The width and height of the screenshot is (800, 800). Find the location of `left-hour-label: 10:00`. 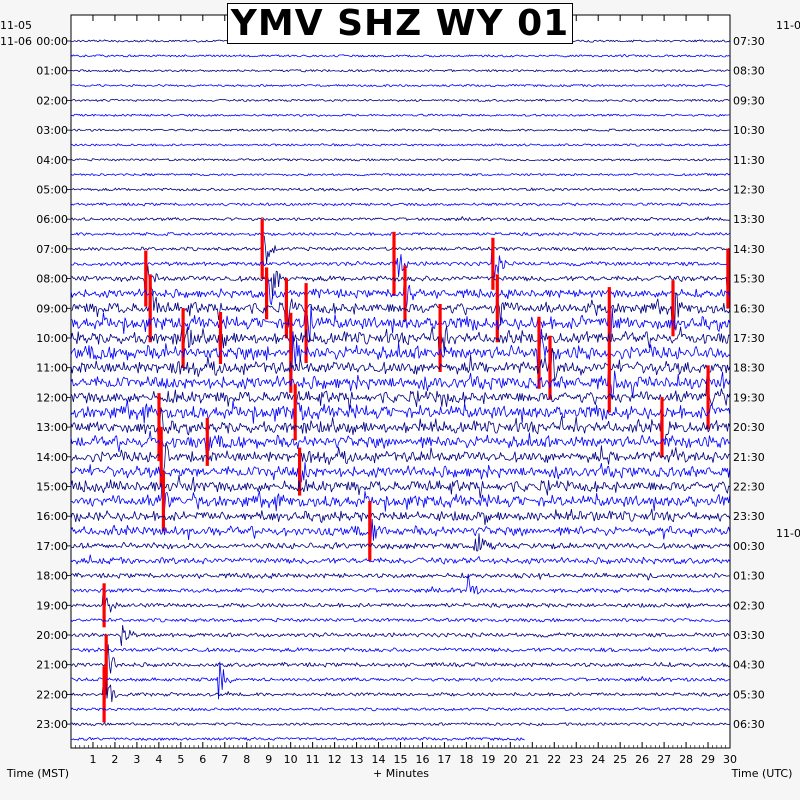

left-hour-label: 10:00 is located at coordinates (52, 338).